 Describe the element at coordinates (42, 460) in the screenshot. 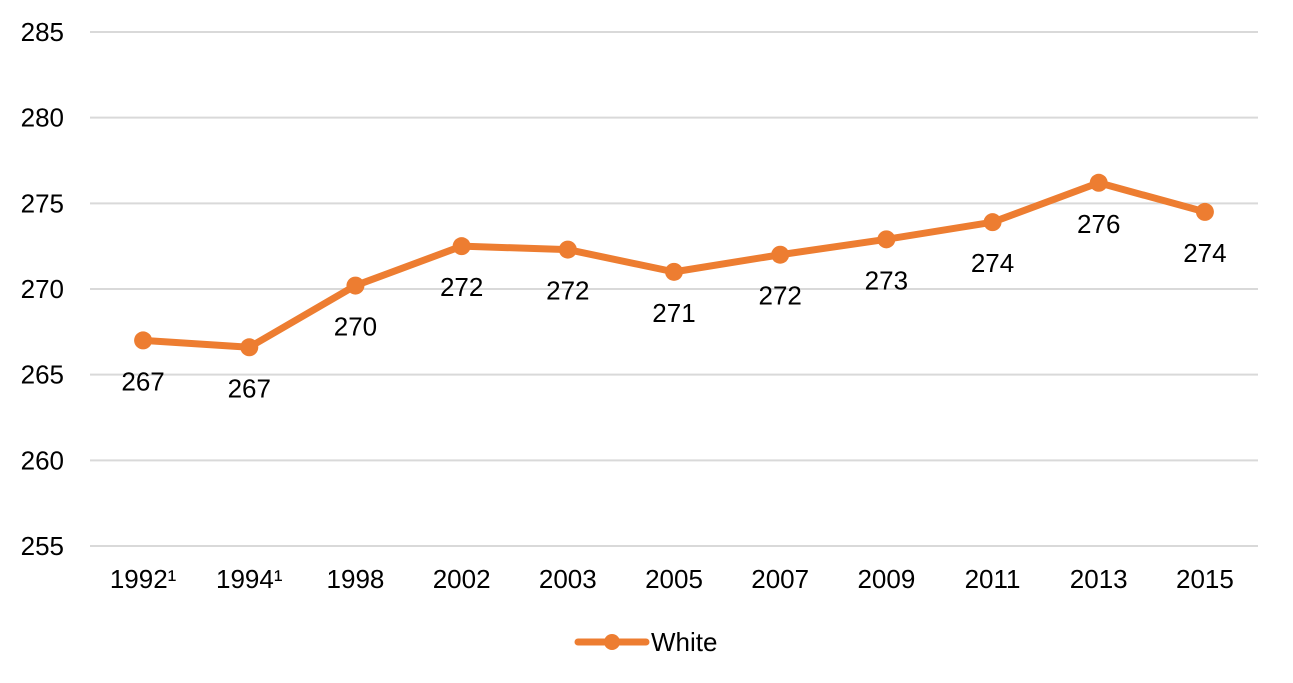

I see `y-tick-label: 260` at that location.